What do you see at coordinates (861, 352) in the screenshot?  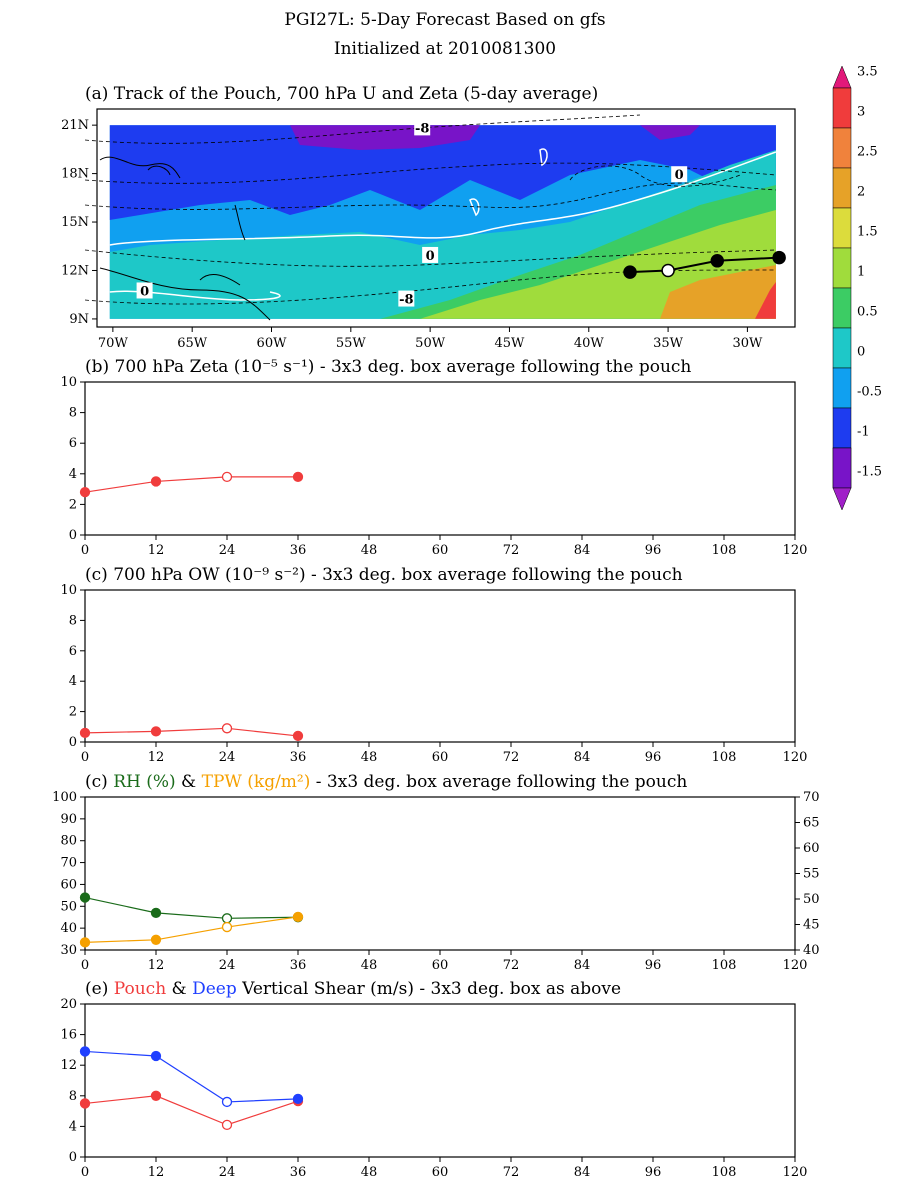 I see `colorbar-label: 0` at bounding box center [861, 352].